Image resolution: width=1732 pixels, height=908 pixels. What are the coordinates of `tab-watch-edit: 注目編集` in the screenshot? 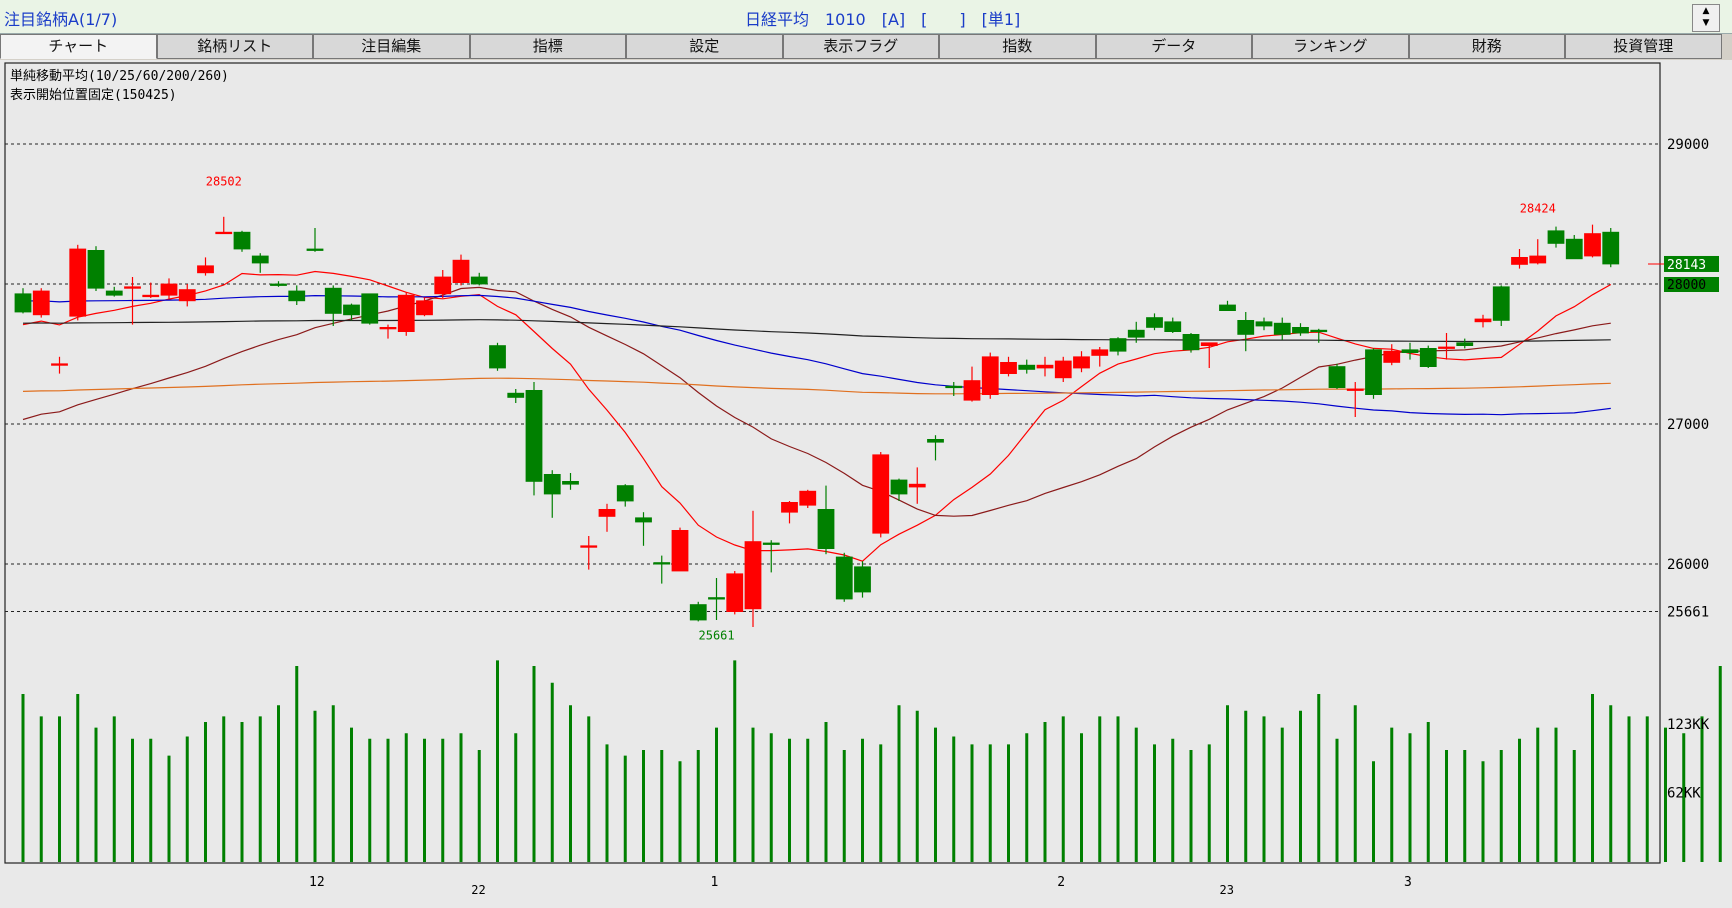 It's located at (391, 46).